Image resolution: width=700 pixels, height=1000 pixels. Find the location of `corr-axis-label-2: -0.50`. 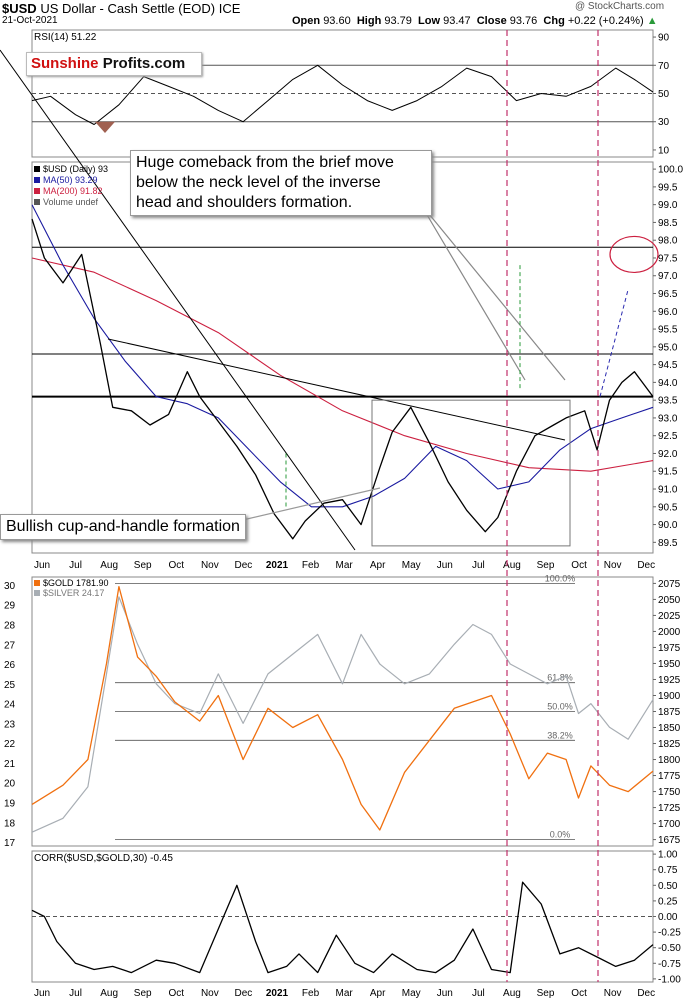

corr-axis-label-2: -0.50 is located at coordinates (669, 948).